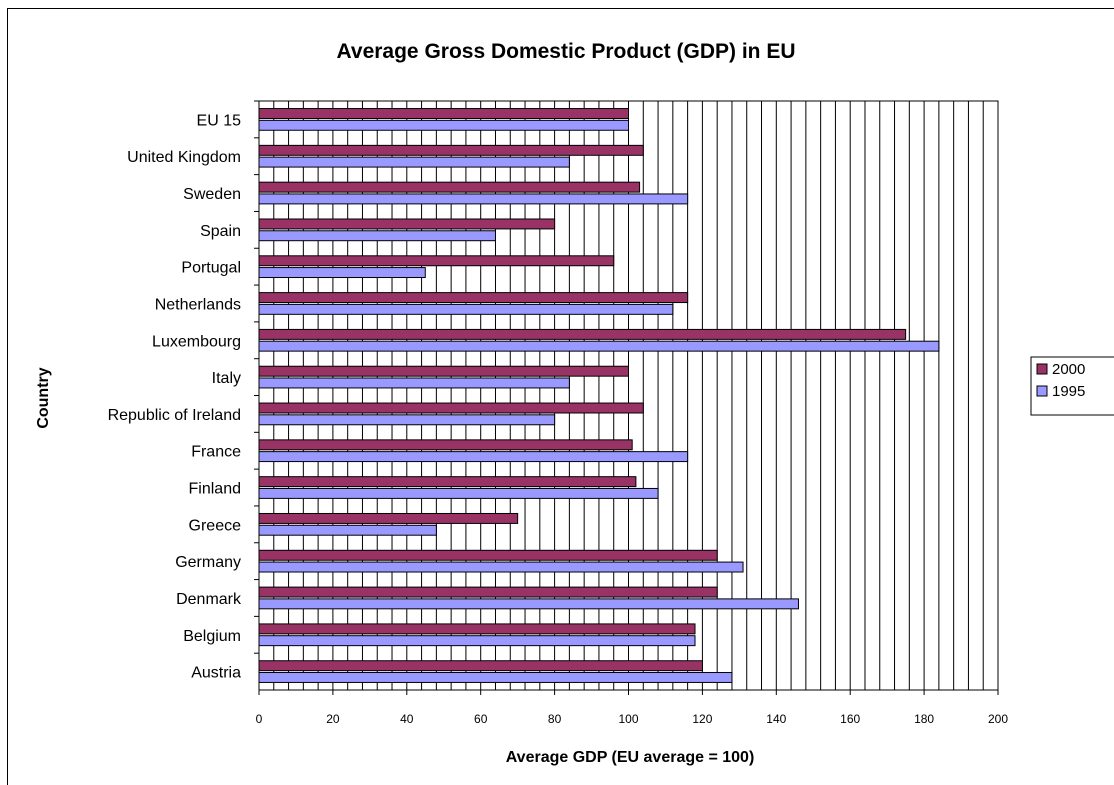 The image size is (1114, 785). What do you see at coordinates (174, 415) in the screenshot?
I see `category-label: Republic of Ireland` at bounding box center [174, 415].